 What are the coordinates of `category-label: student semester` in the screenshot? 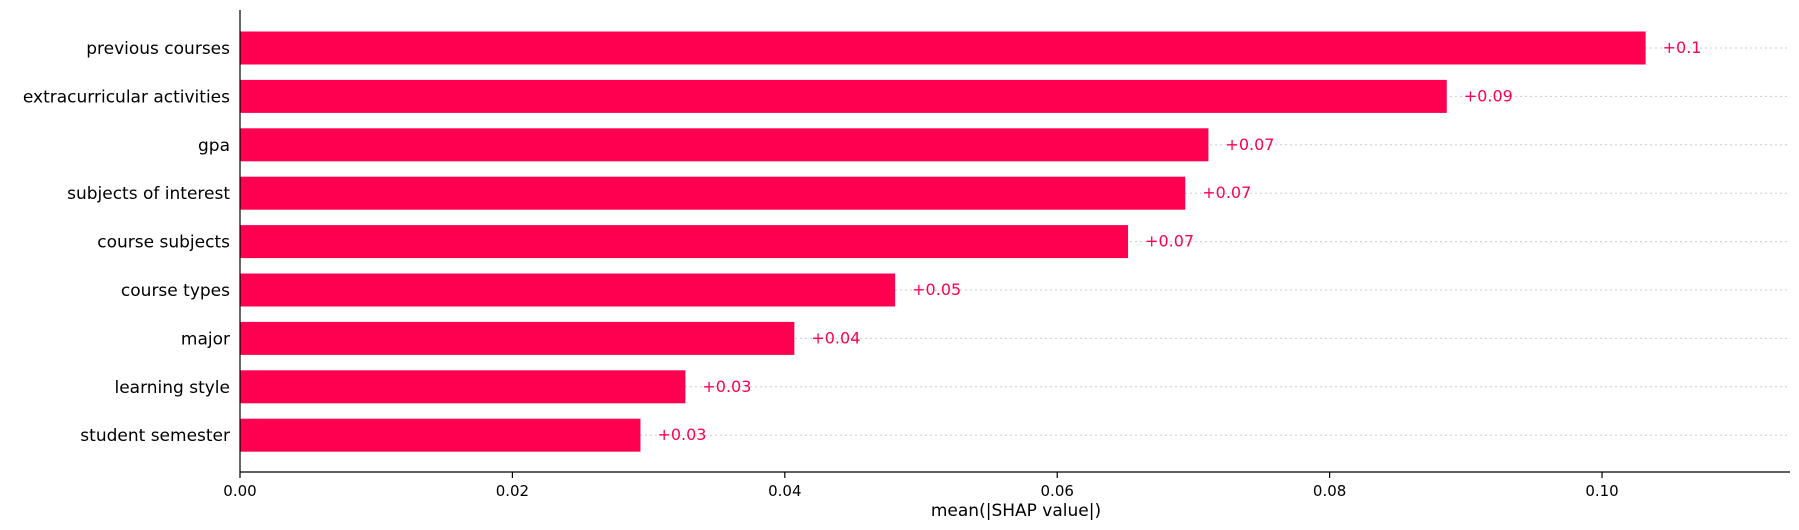 It's located at (155, 436).